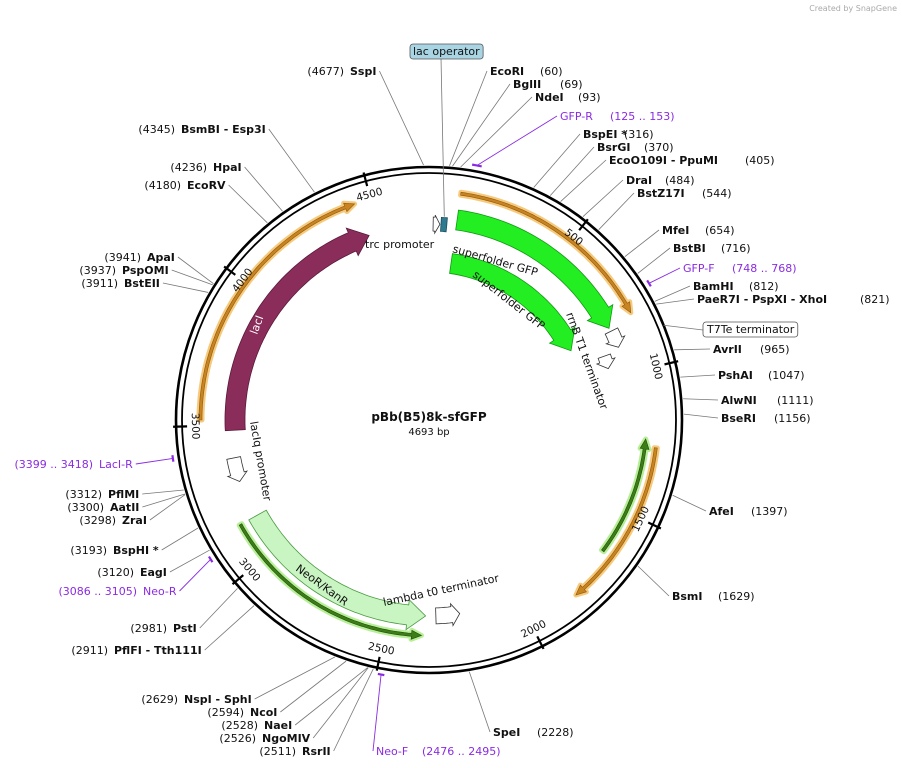 The width and height of the screenshot is (902, 768). Describe the element at coordinates (649, 283) in the screenshot. I see `primer-mark` at that location.